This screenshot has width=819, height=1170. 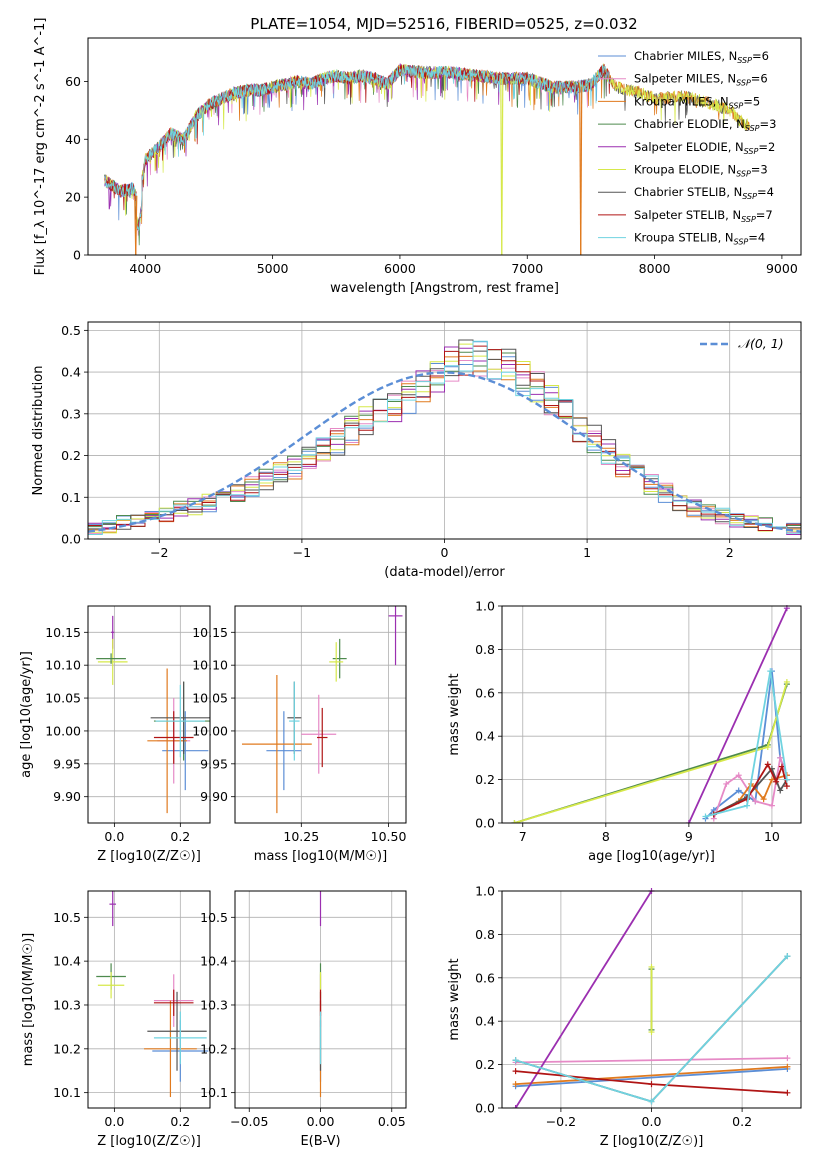 What do you see at coordinates (652, 1121) in the screenshot?
I see `x-tick-label: 0.0` at bounding box center [652, 1121].